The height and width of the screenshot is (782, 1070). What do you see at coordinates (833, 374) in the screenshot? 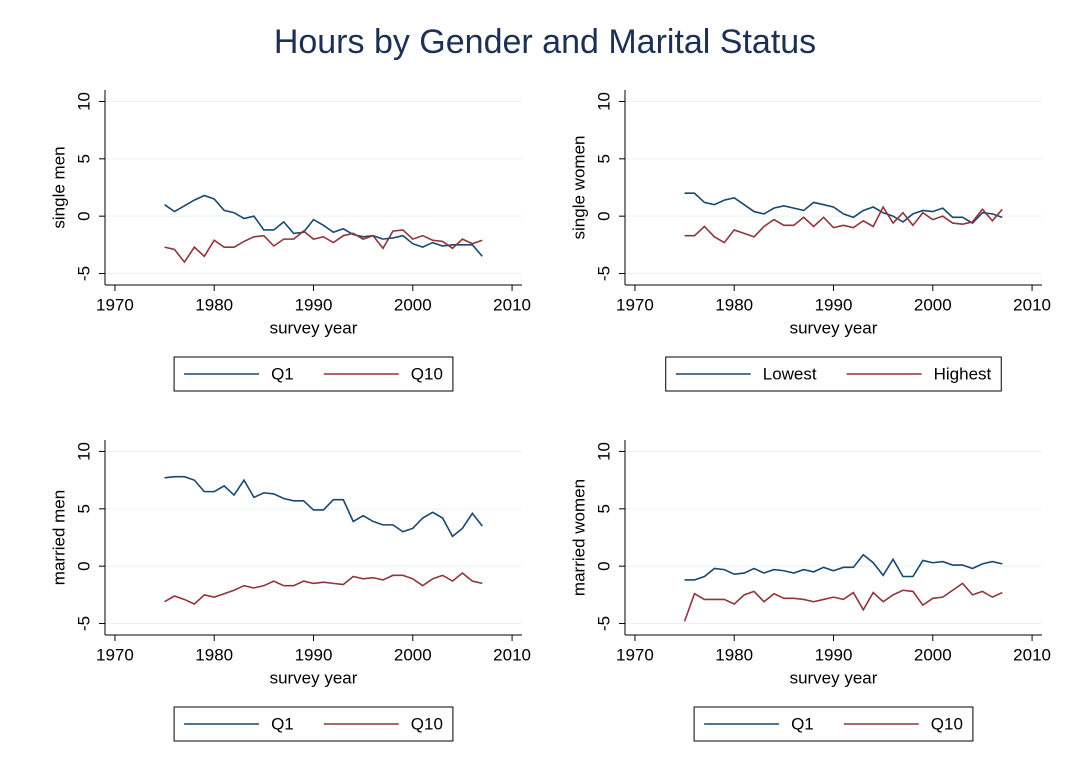
I see `legend: Lowest Highest` at bounding box center [833, 374].